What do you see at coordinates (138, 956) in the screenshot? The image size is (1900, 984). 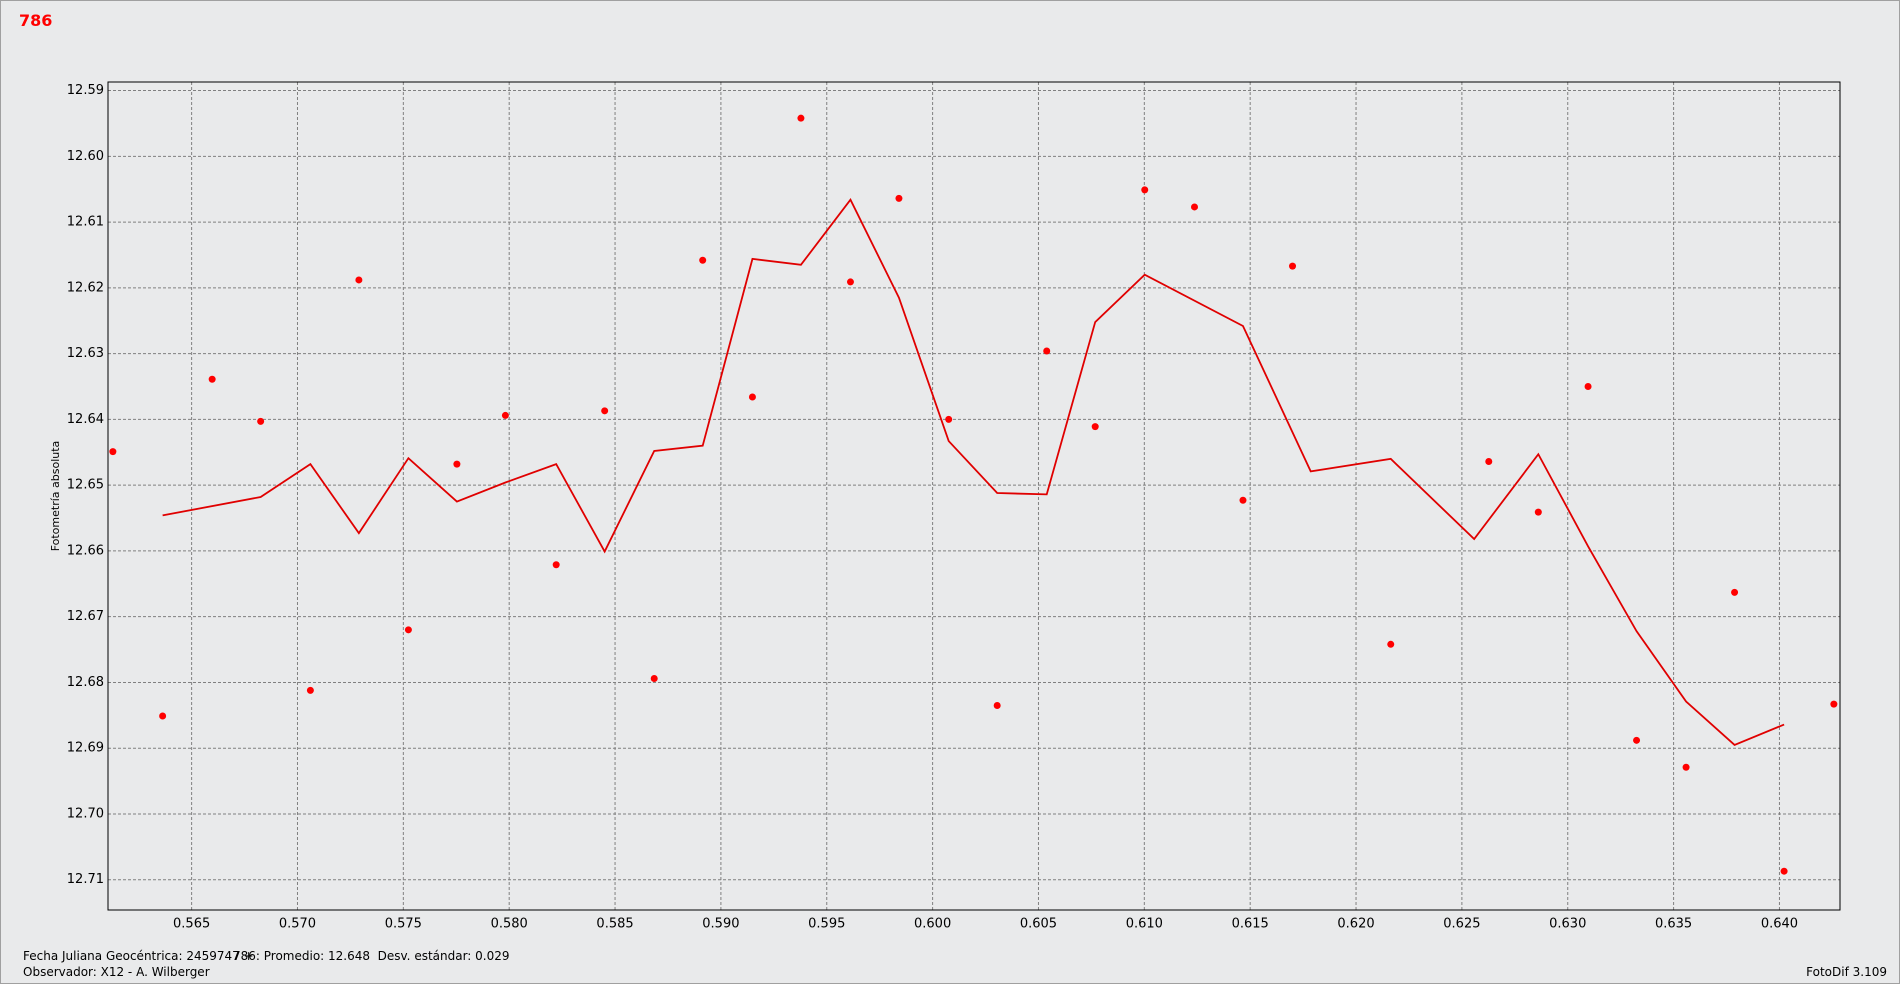 I see `date-label: Fecha Juliana Geocéntrica: 2459747 +` at bounding box center [138, 956].